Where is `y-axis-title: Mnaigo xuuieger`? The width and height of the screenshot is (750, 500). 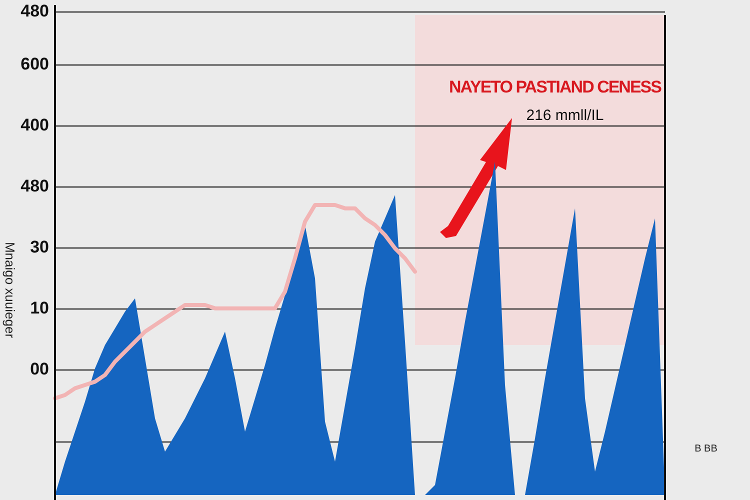 y-axis-title: Mnaigo xuuieger is located at coordinates (10, 290).